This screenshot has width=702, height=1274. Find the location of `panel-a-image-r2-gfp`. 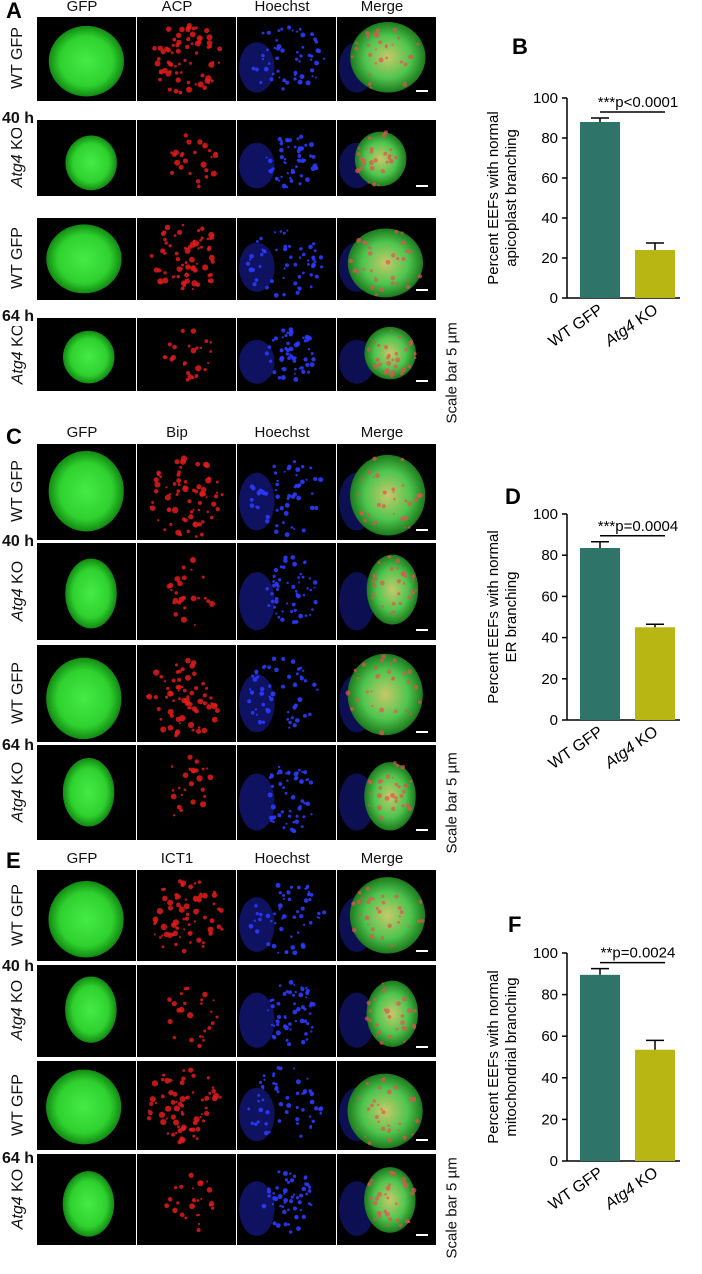

panel-a-image-r2-gfp is located at coordinates (86, 259).